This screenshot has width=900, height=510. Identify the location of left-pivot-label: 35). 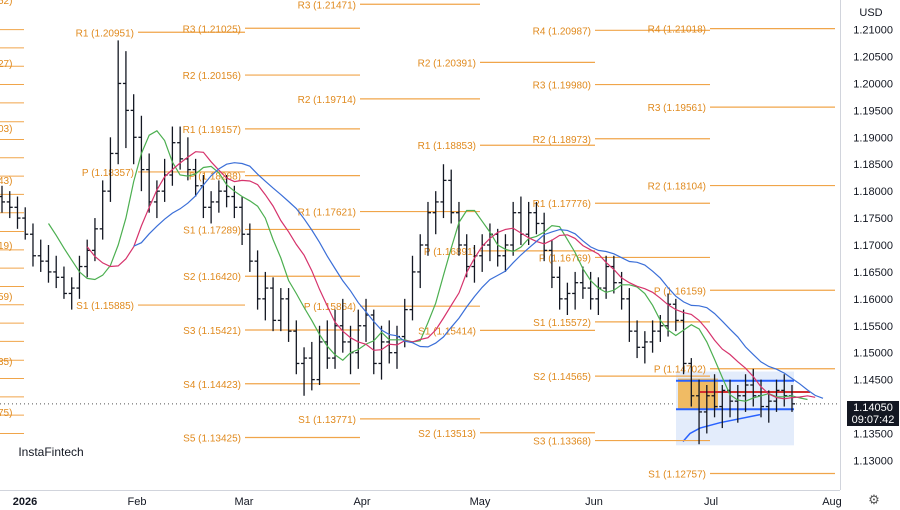
(6, 362).